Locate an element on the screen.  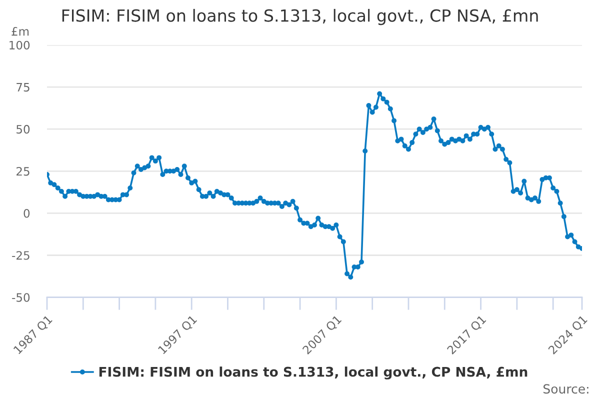
y-tick-label: 75 is located at coordinates (23, 87).